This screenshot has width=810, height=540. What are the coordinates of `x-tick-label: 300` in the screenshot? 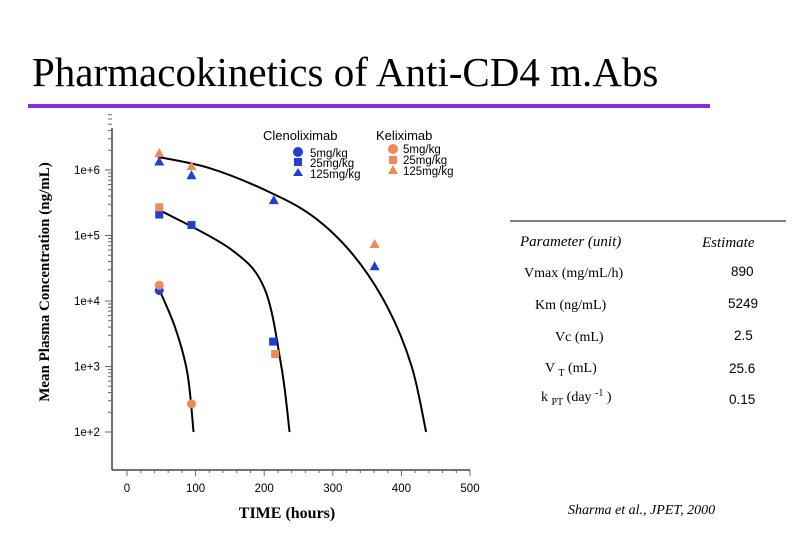 It's located at (332, 489).